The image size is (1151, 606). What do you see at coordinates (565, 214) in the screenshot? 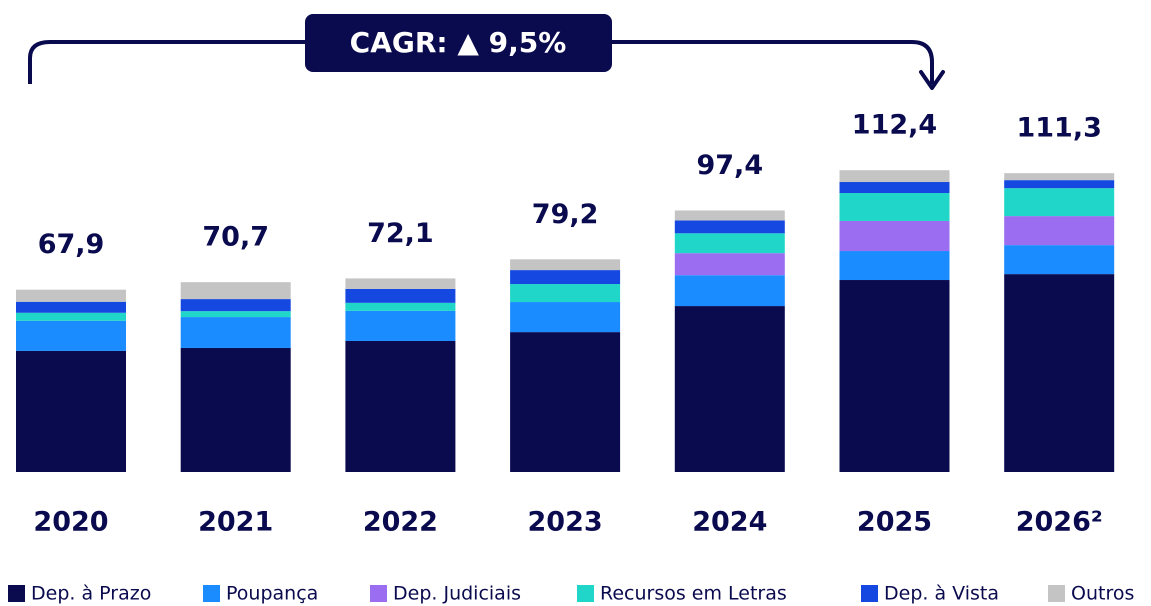
I see `total-label: 79,2` at bounding box center [565, 214].